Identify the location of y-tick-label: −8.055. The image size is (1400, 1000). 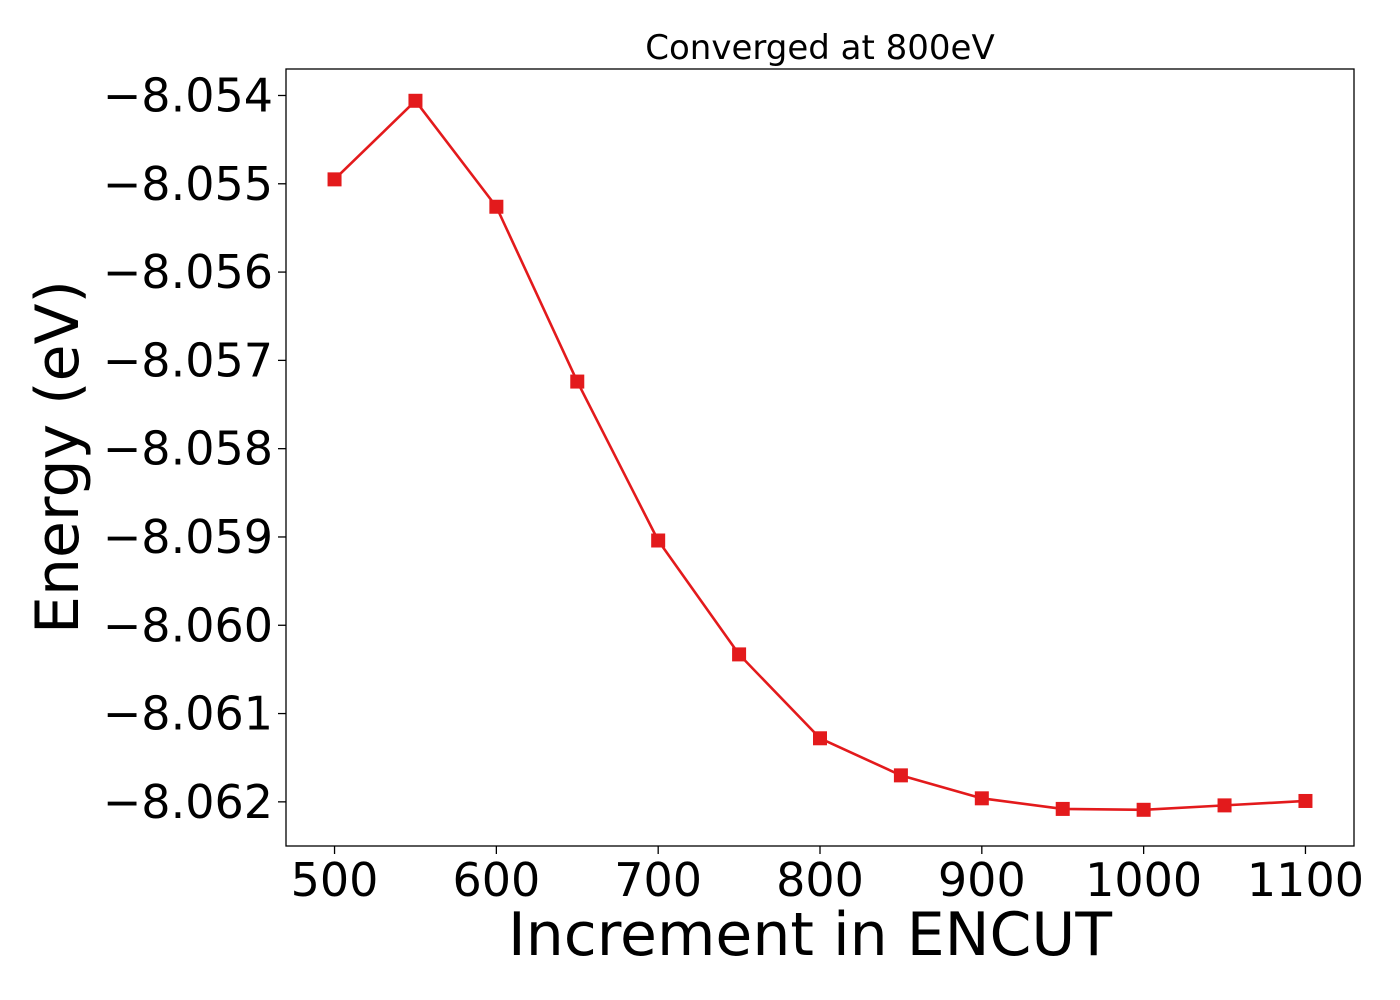
(188, 184).